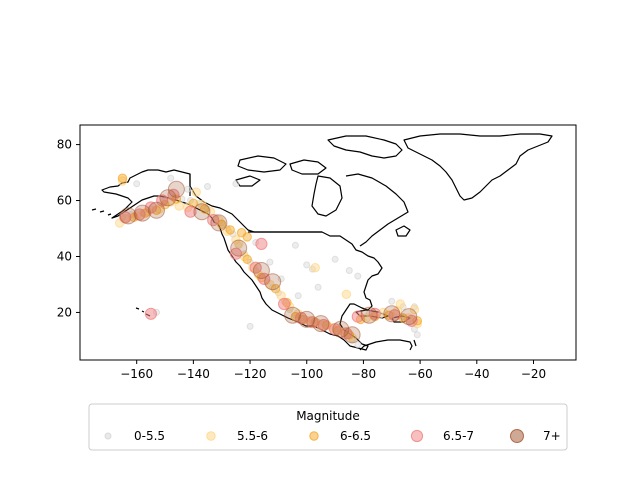  What do you see at coordinates (388, 345) in the screenshot?
I see `south-america-top` at bounding box center [388, 345].